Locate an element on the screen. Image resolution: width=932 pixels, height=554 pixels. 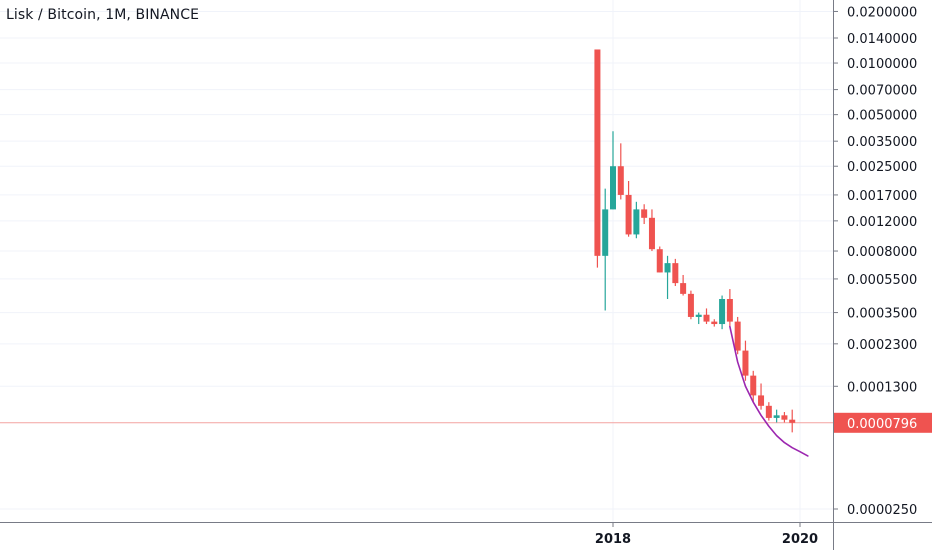
y-tick-label: 0.0140000 is located at coordinates (882, 39).